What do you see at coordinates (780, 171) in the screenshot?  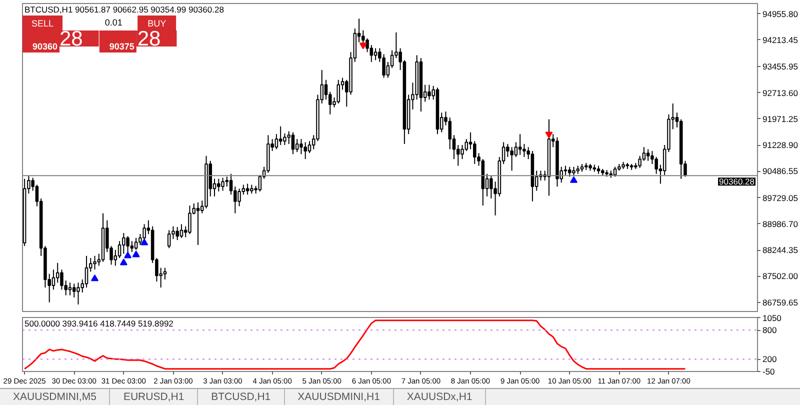 I see `y-tick-label: 90486.55` at bounding box center [780, 171].